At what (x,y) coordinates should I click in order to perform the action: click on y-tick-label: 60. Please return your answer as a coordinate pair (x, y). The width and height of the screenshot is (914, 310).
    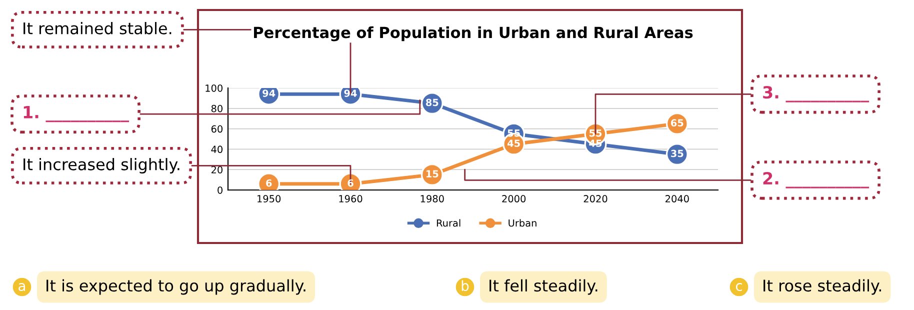
    Looking at the image, I should click on (216, 129).